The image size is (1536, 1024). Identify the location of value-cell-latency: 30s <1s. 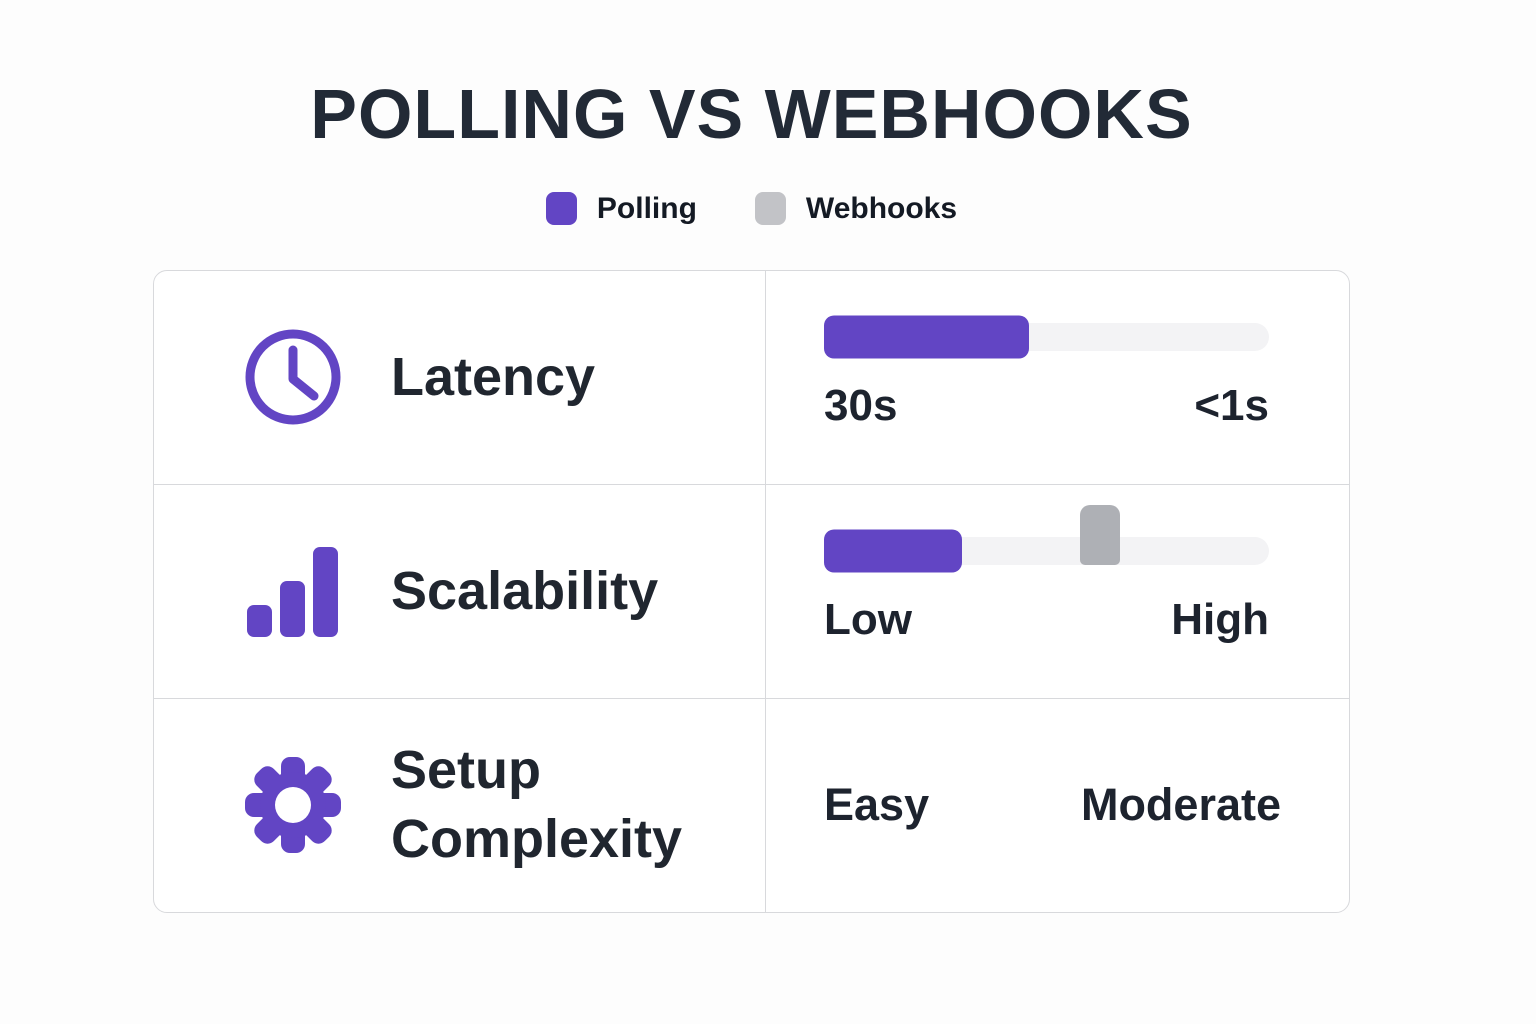
(1057, 377).